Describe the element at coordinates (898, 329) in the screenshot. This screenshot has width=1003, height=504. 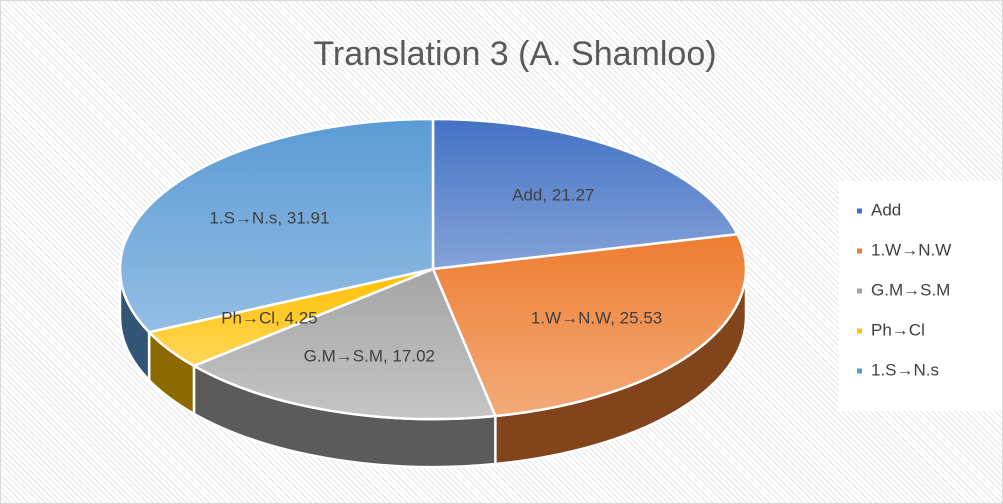
I see `legend-label: Ph→Cl` at that location.